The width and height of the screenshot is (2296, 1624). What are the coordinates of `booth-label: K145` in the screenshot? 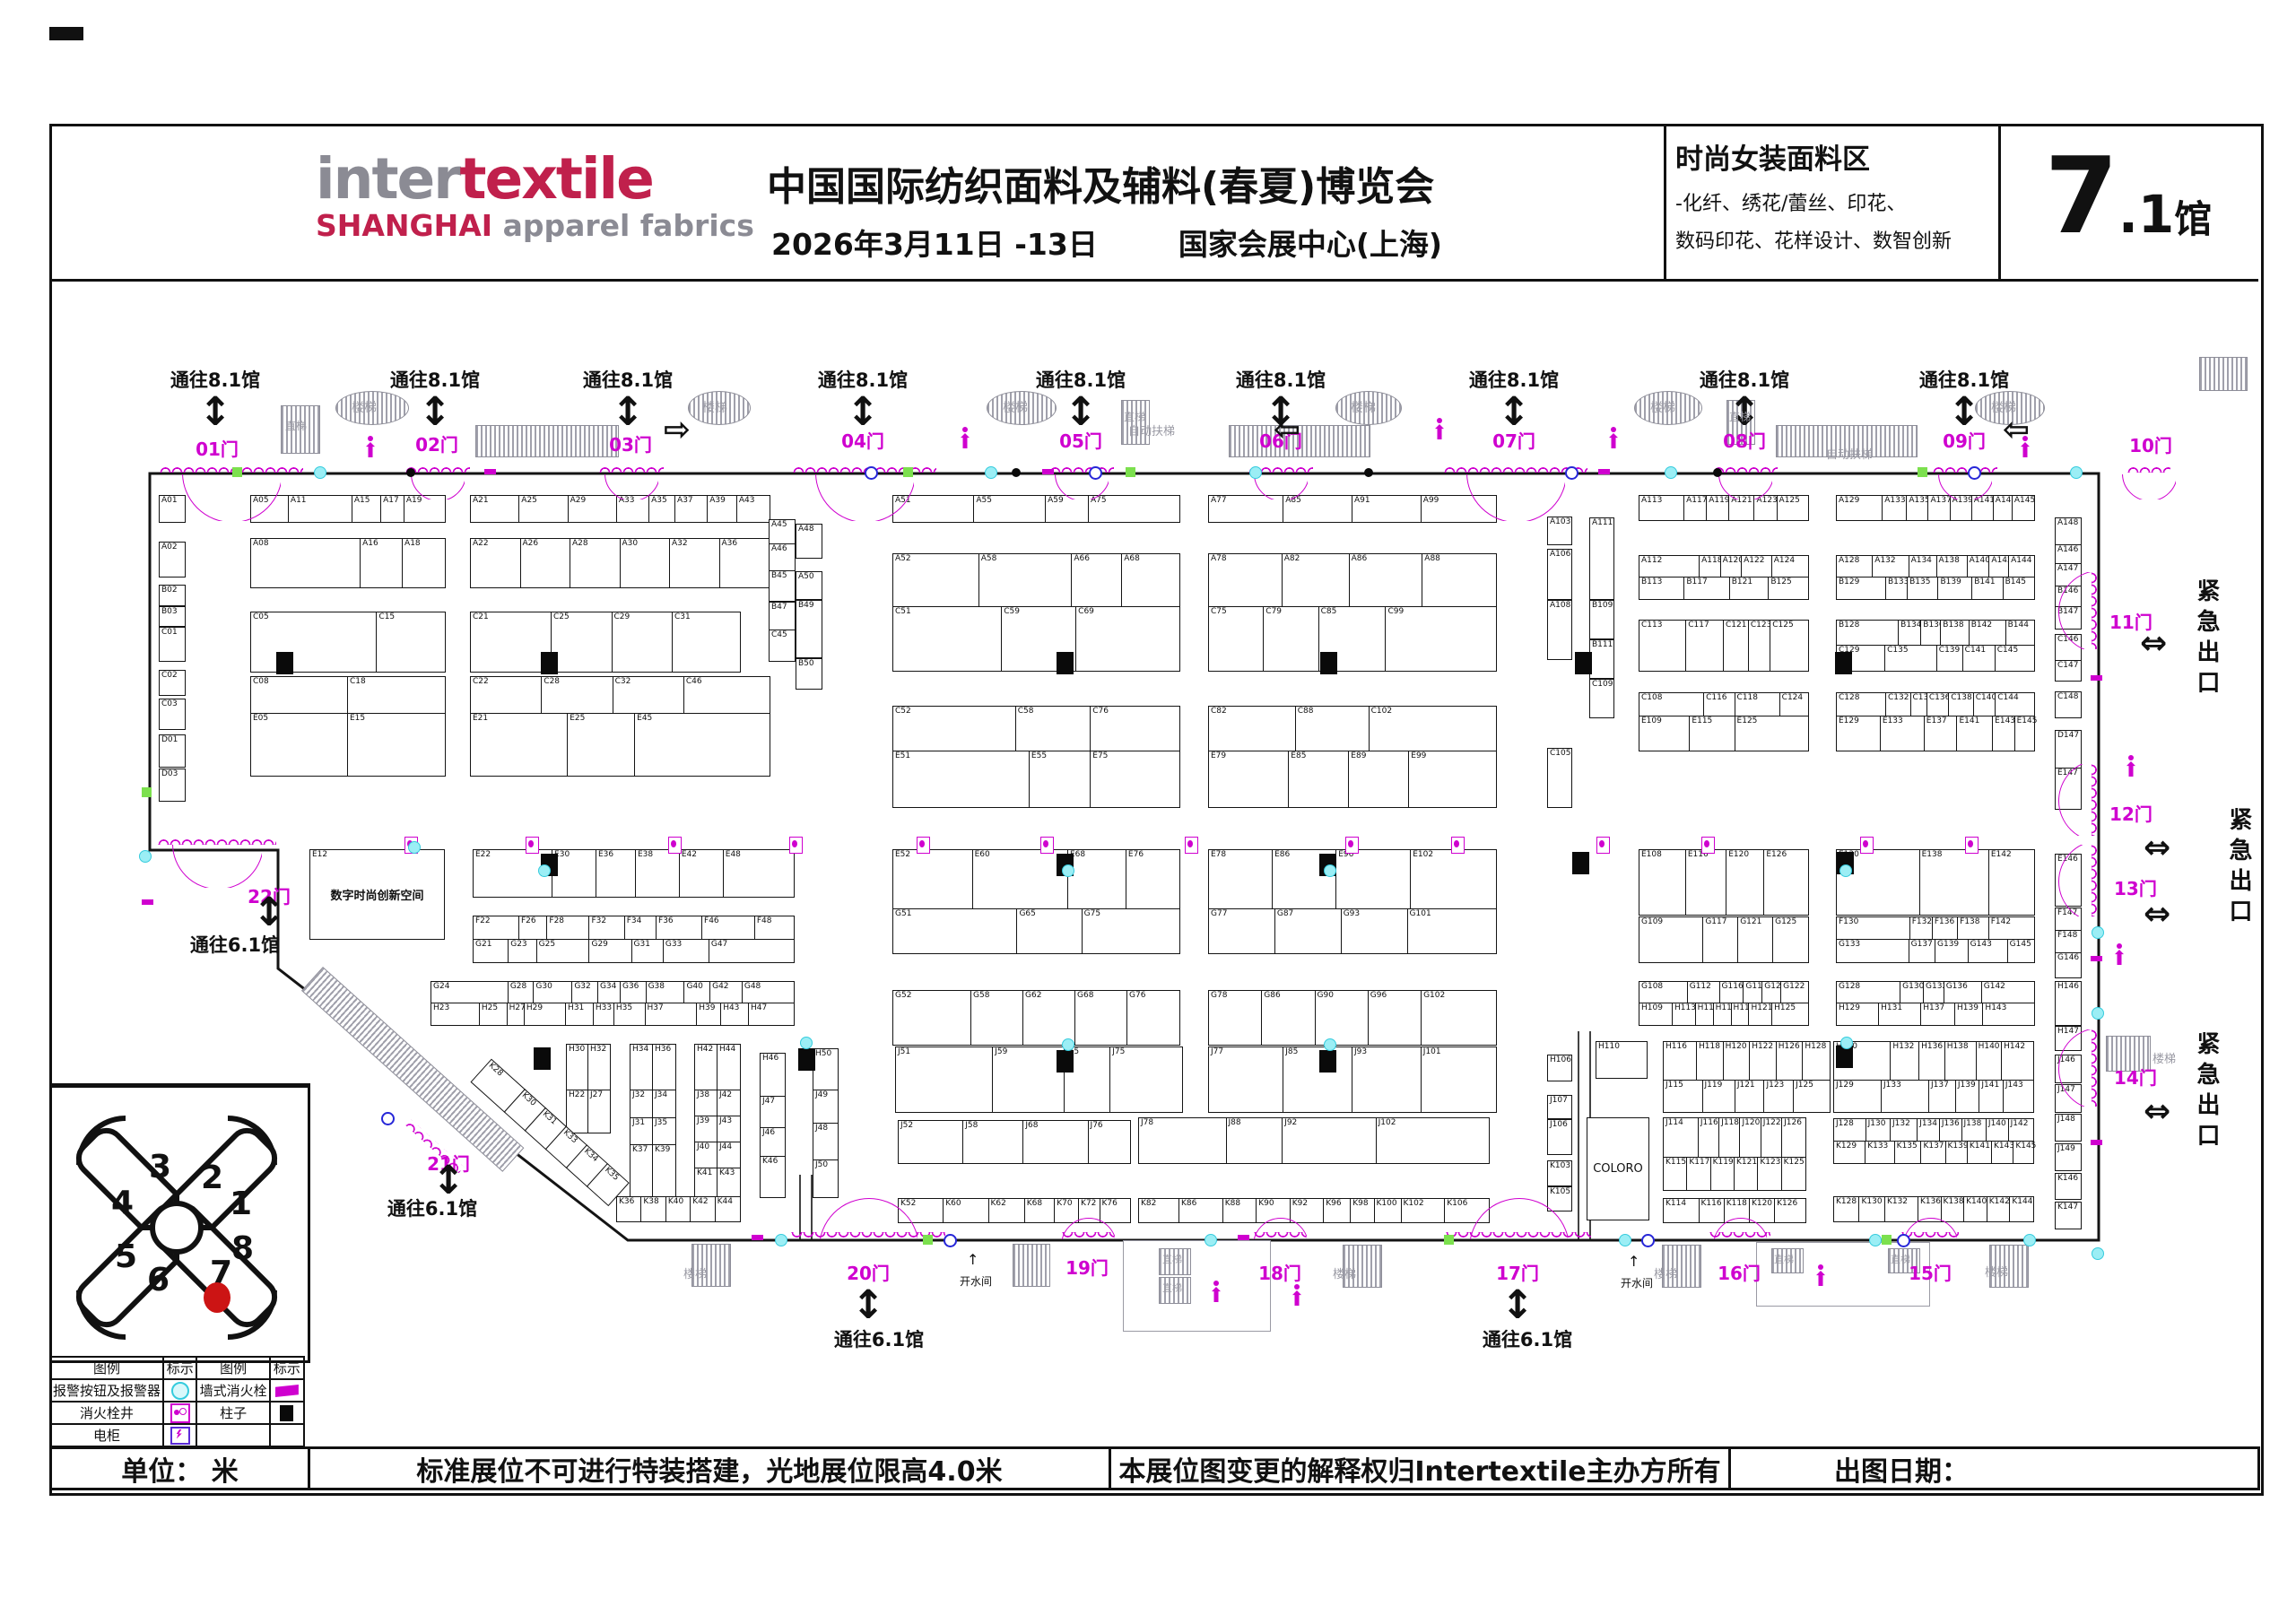 It's located at (2026, 1146).